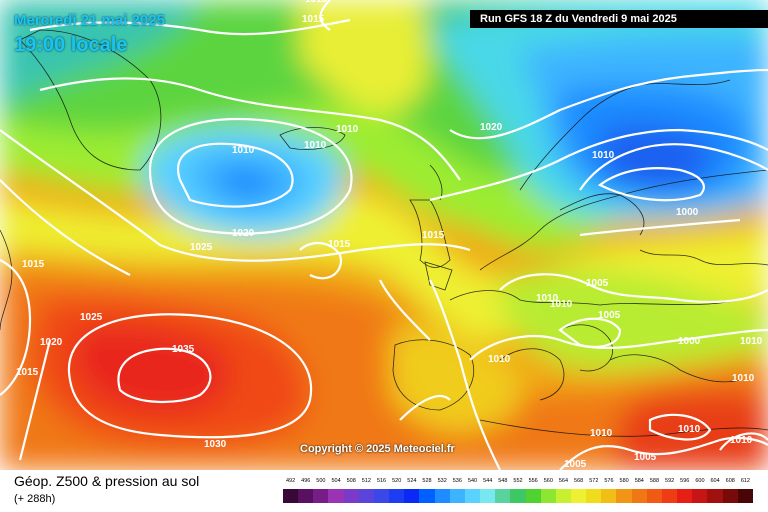 Image resolution: width=768 pixels, height=512 pixels. Describe the element at coordinates (351, 481) in the screenshot. I see `scale-tick: 508` at that location.